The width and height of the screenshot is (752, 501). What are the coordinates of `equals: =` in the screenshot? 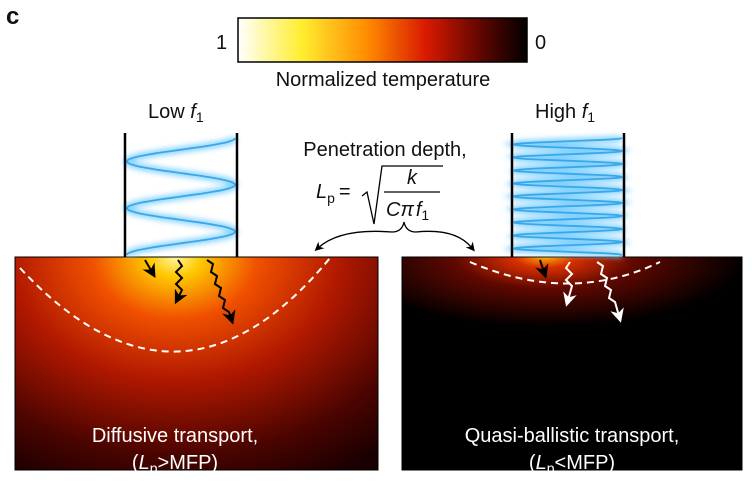 It's located at (345, 192).